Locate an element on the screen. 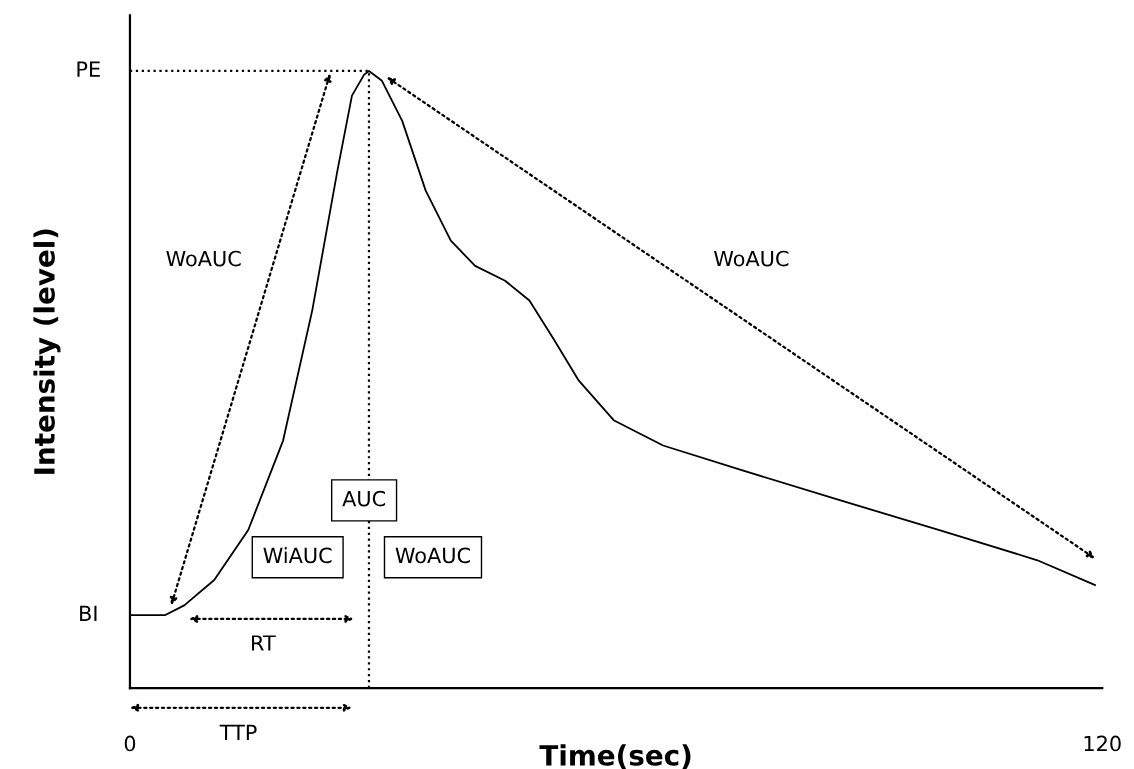 This screenshot has height=769, width=1134. annotation: AUC is located at coordinates (364, 498).